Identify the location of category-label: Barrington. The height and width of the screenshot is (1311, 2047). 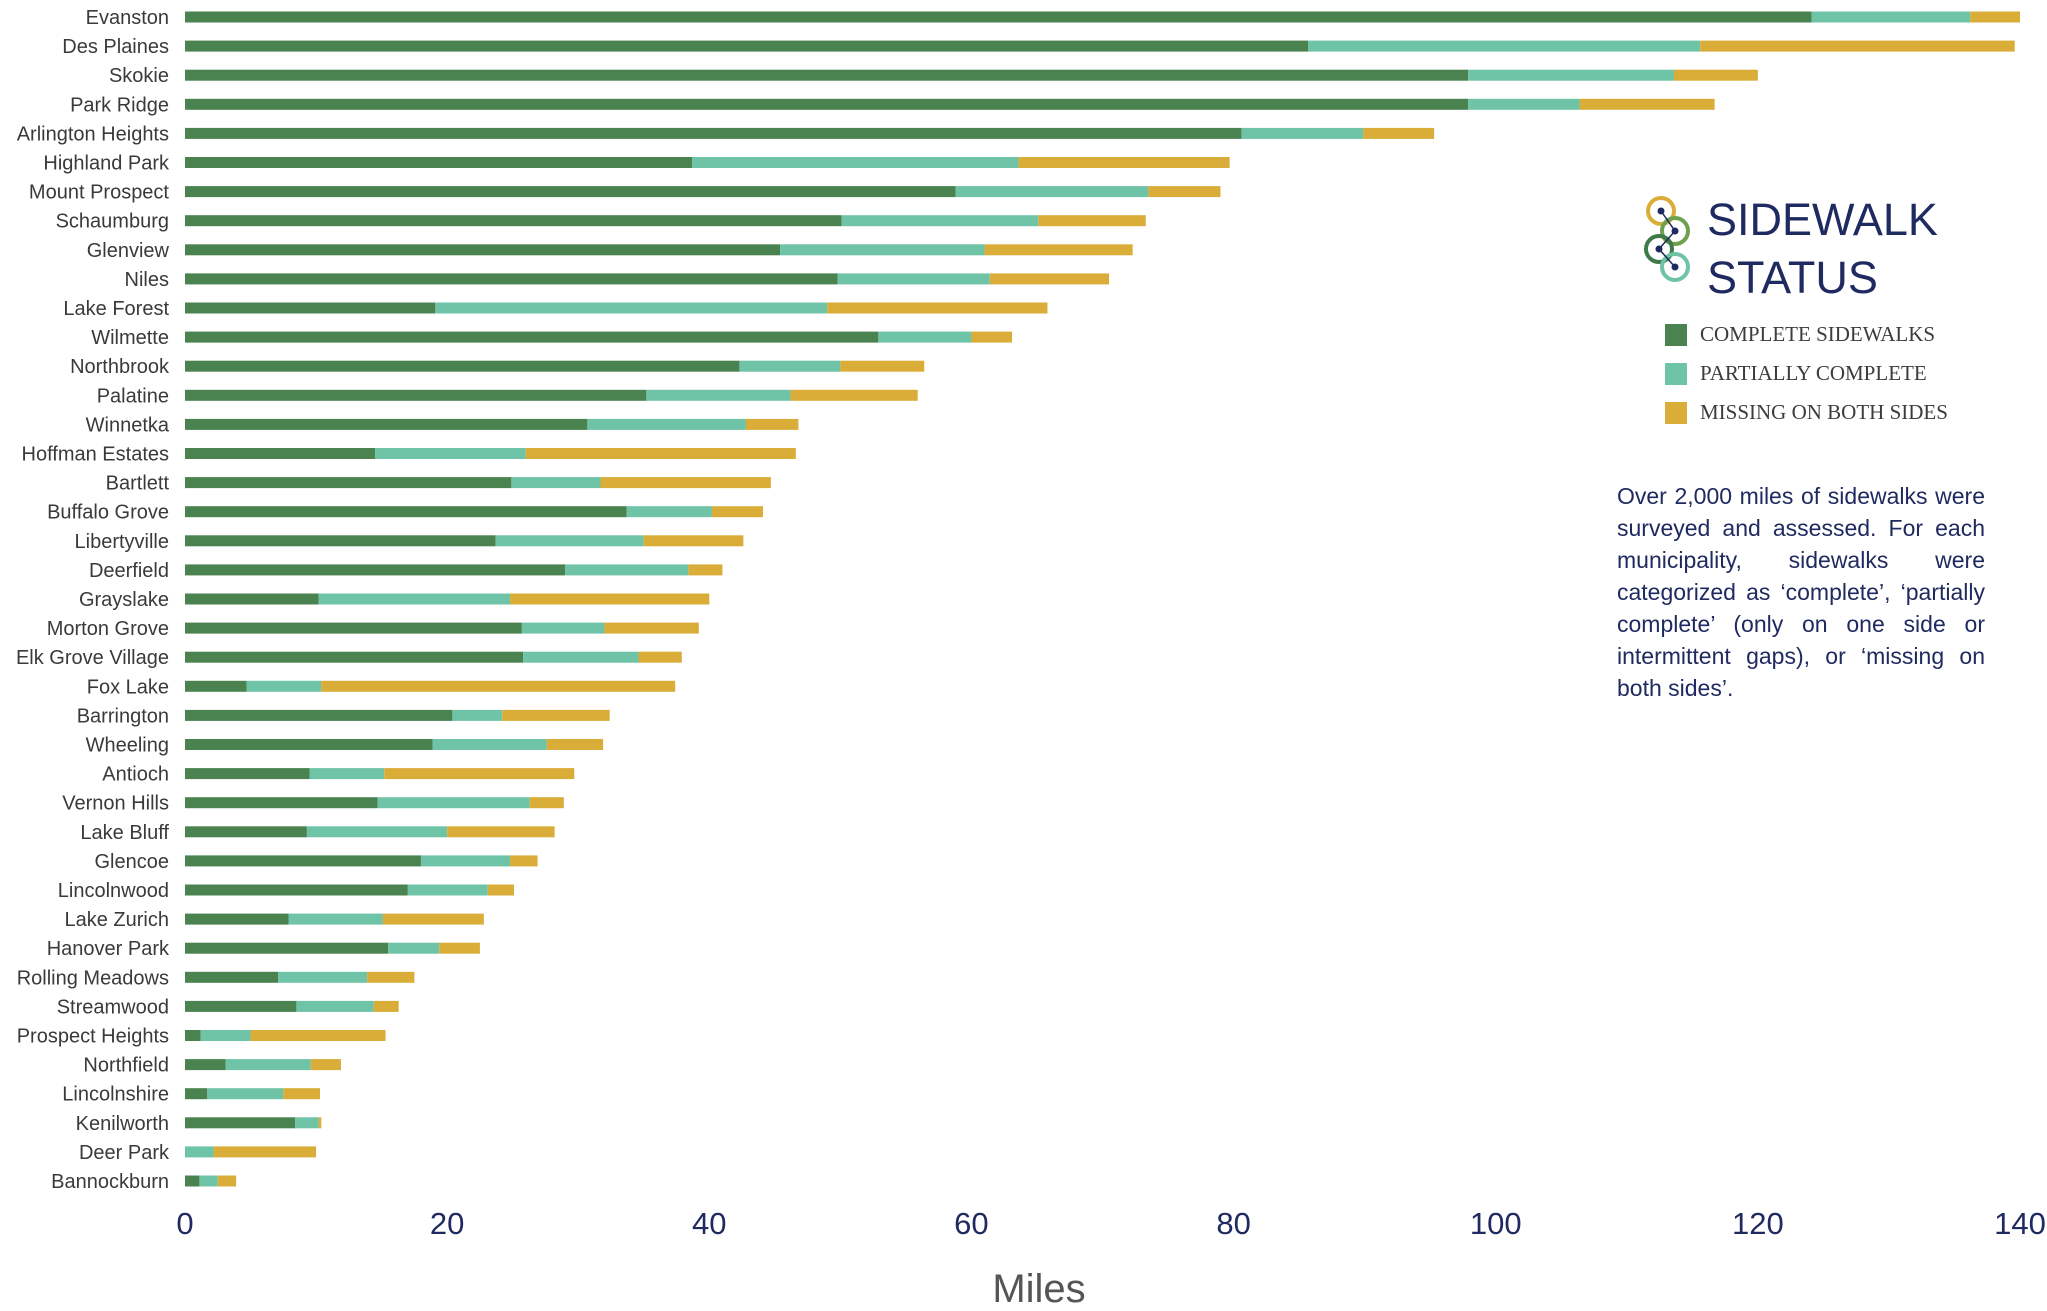
(123, 716).